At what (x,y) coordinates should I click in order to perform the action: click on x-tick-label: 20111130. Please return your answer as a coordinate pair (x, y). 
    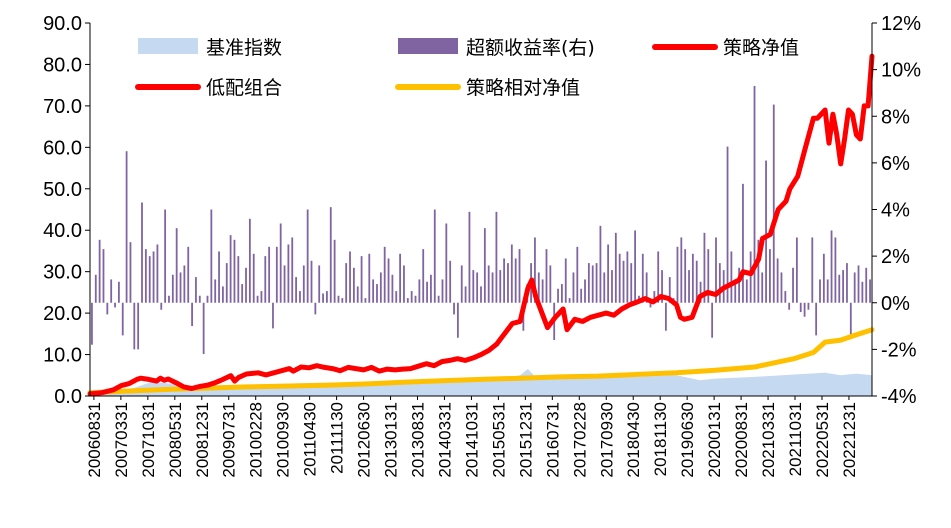
    Looking at the image, I should click on (337, 438).